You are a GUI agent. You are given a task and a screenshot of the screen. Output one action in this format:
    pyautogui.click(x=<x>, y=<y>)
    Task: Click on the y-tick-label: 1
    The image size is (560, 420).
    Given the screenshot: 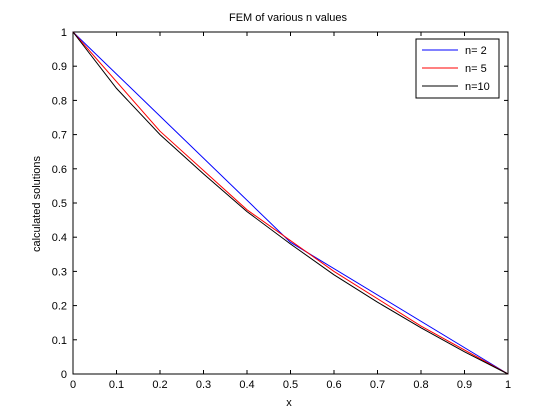 What is the action you would take?
    pyautogui.click(x=64, y=33)
    